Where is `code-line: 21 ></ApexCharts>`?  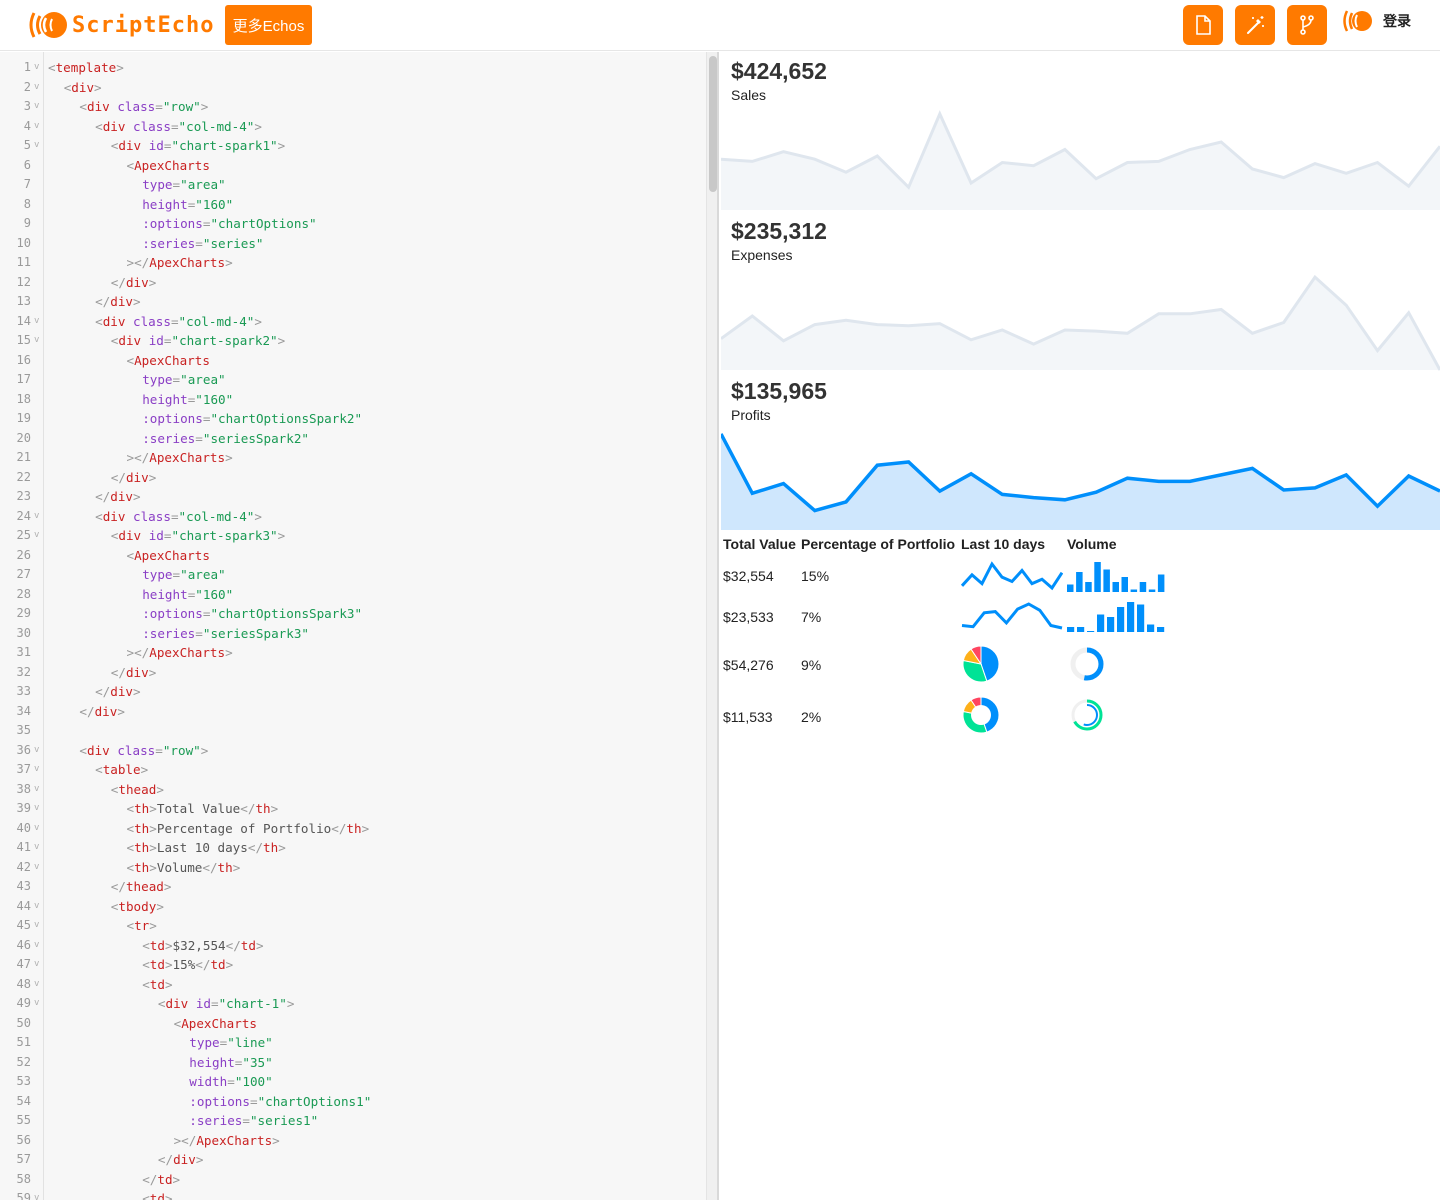 code-line: 21 ></ApexCharts> is located at coordinates (352, 458).